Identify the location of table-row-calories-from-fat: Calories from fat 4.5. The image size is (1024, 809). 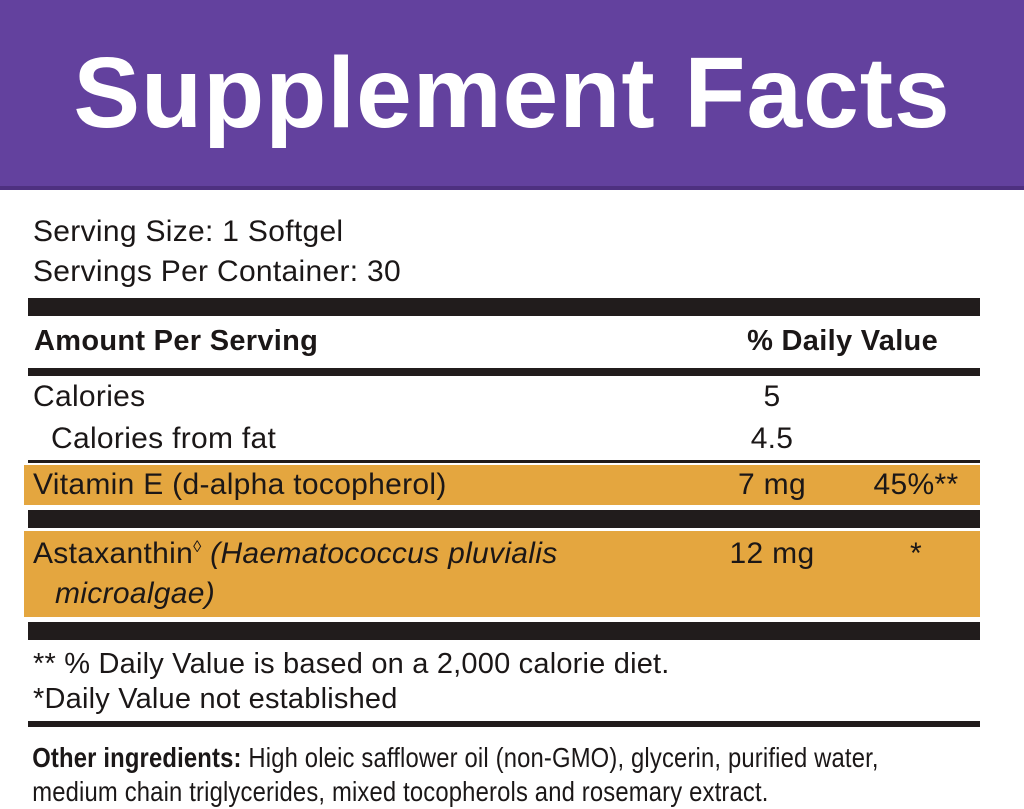
(504, 439).